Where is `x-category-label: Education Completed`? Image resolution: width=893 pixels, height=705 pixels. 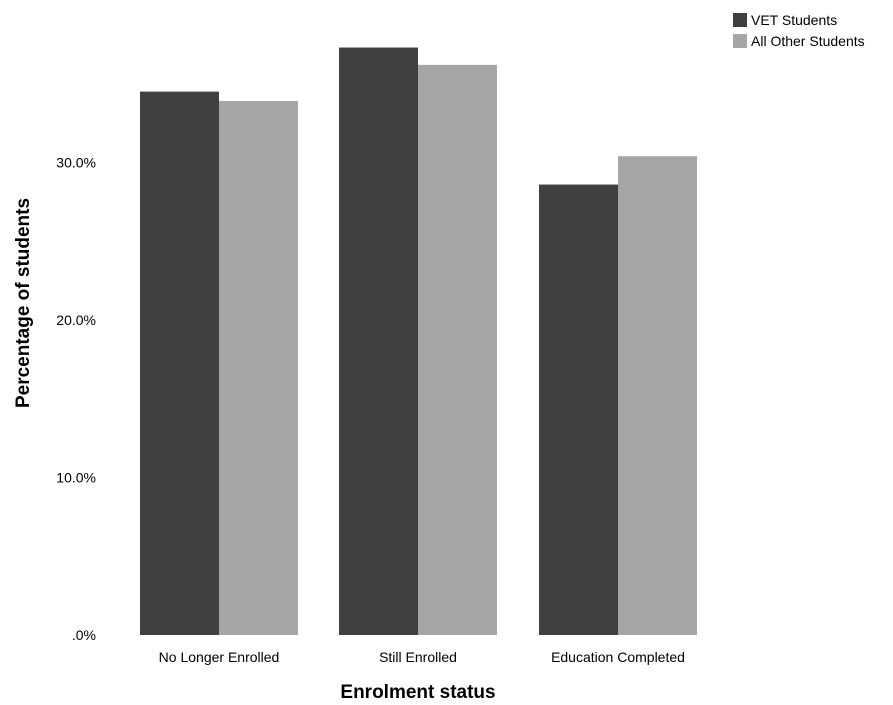 x-category-label: Education Completed is located at coordinates (618, 657).